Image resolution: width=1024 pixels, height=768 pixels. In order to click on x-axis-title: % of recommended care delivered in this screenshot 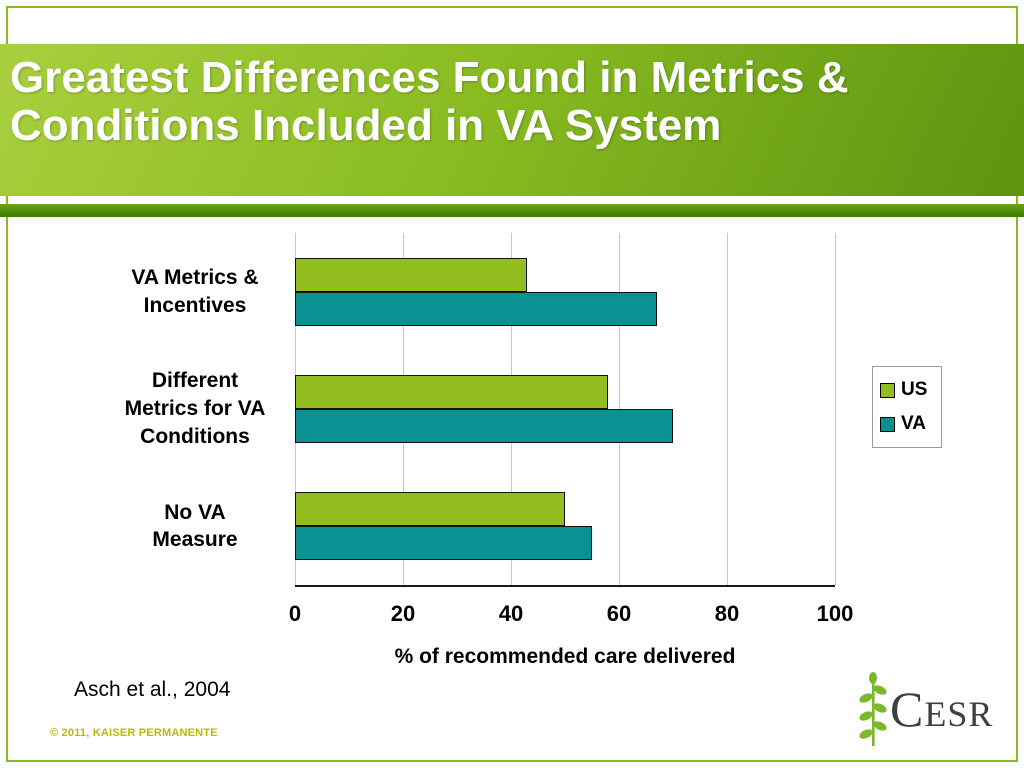, I will do `click(565, 656)`.